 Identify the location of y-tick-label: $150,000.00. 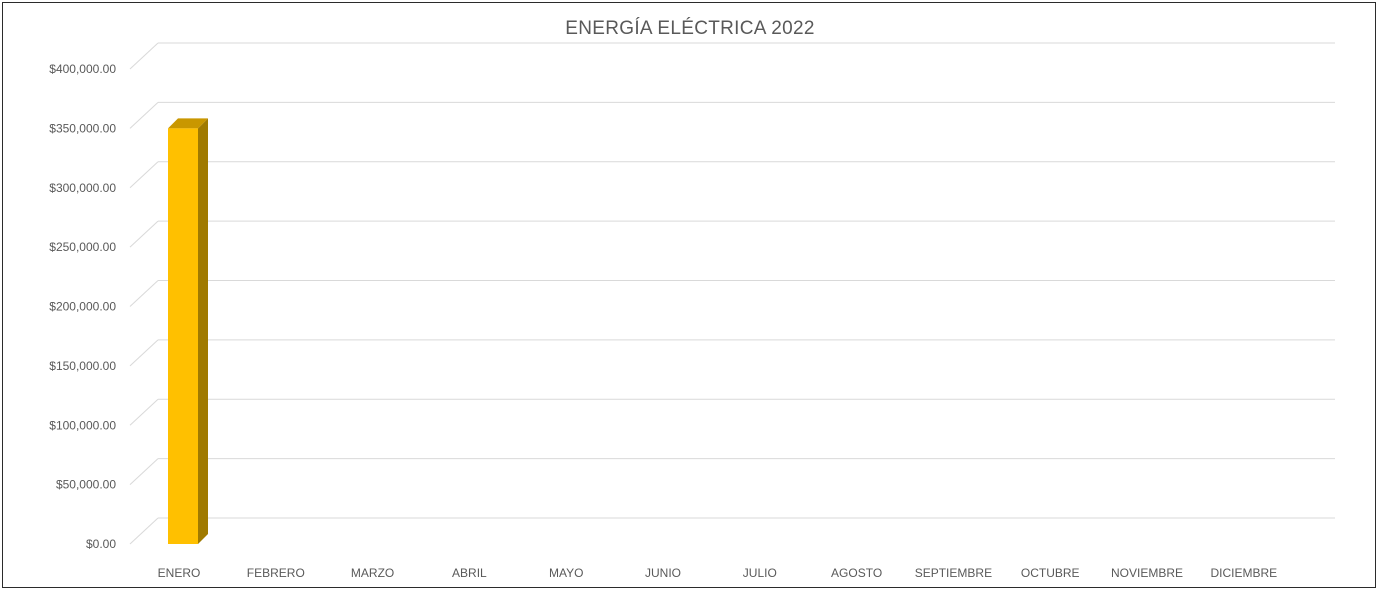
(82, 366).